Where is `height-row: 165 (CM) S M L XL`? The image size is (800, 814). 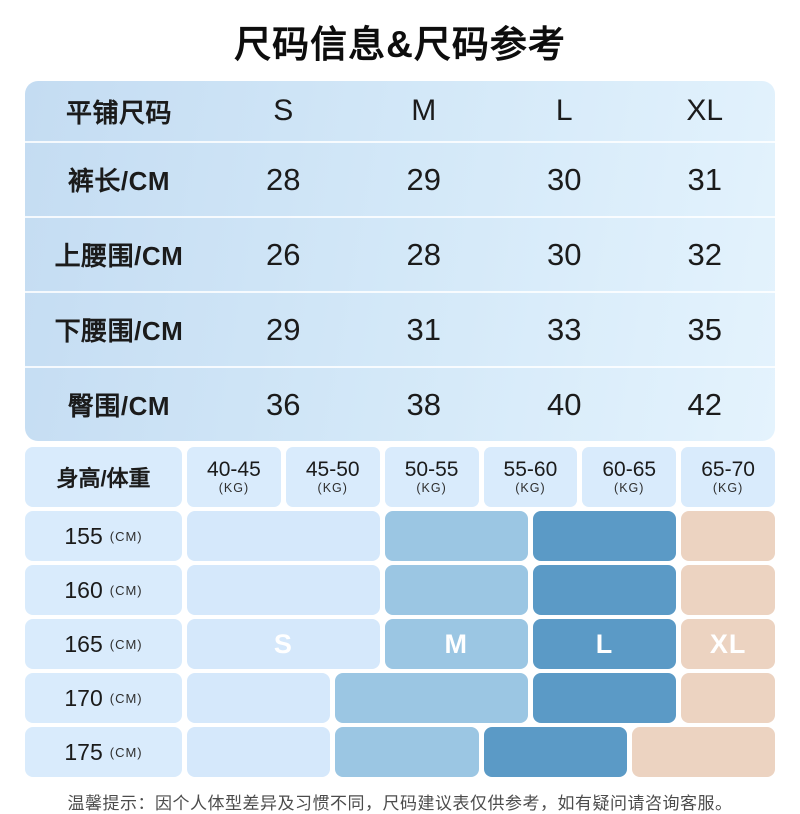
height-row: 165 (CM) S M L XL is located at coordinates (400, 644).